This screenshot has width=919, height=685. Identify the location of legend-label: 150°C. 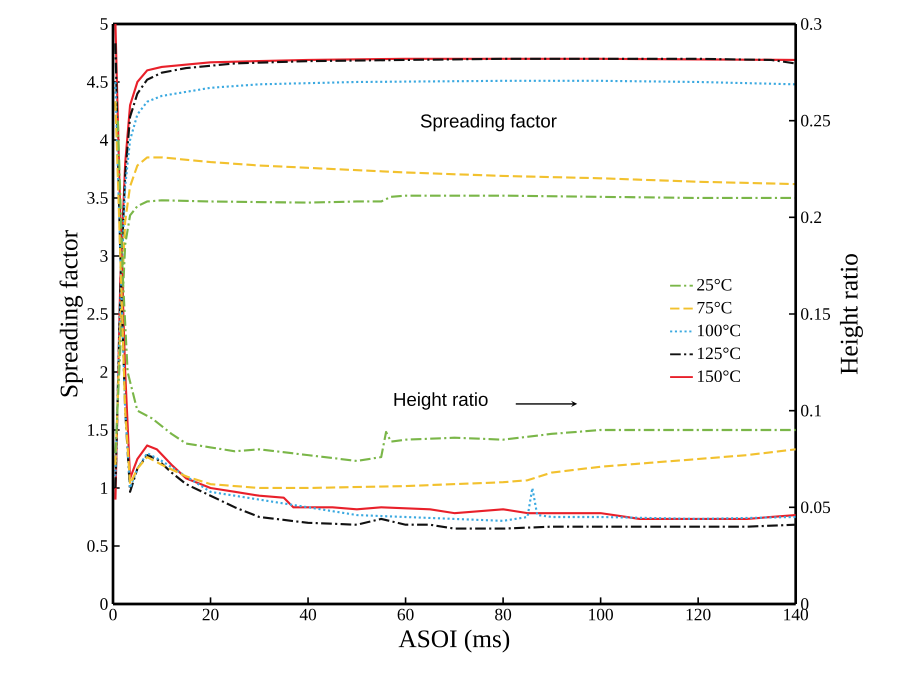
(719, 376).